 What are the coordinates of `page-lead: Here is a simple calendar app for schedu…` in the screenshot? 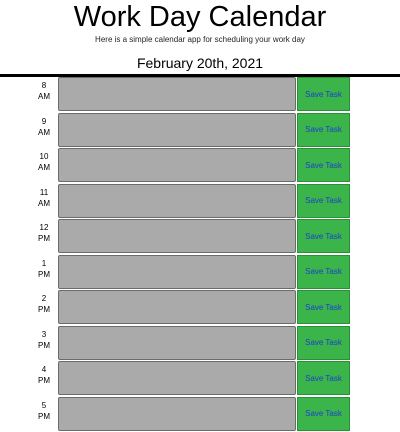 It's located at (200, 40).